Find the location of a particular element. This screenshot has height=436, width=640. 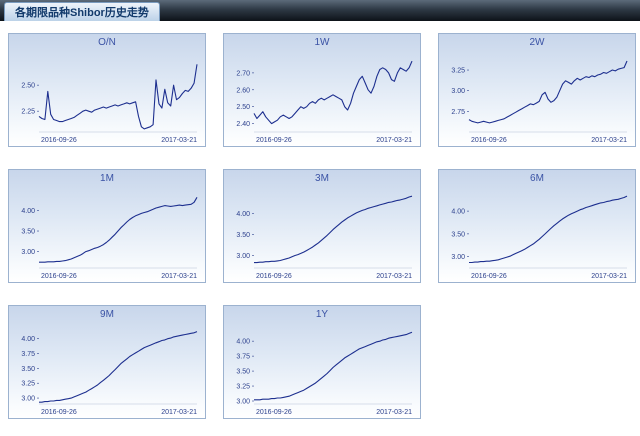

header-bar: 各期限品种Shibor历史走势 is located at coordinates (320, 10).